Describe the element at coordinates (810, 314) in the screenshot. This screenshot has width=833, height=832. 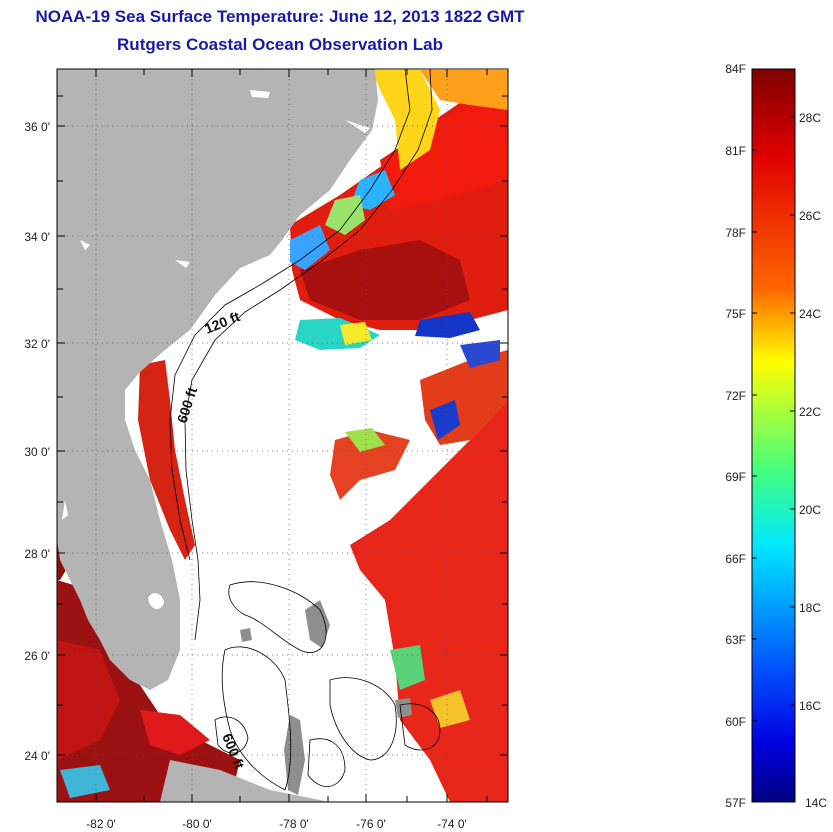
I see `cb-c-label-24: 24C` at that location.